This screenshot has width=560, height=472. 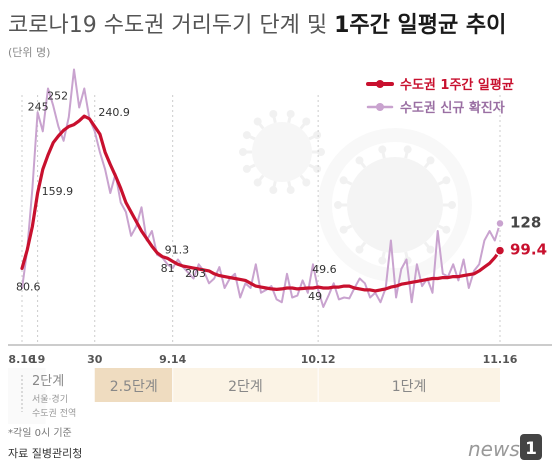 What do you see at coordinates (57, 96) in the screenshot?
I see `data-label-daily: 252` at bounding box center [57, 96].